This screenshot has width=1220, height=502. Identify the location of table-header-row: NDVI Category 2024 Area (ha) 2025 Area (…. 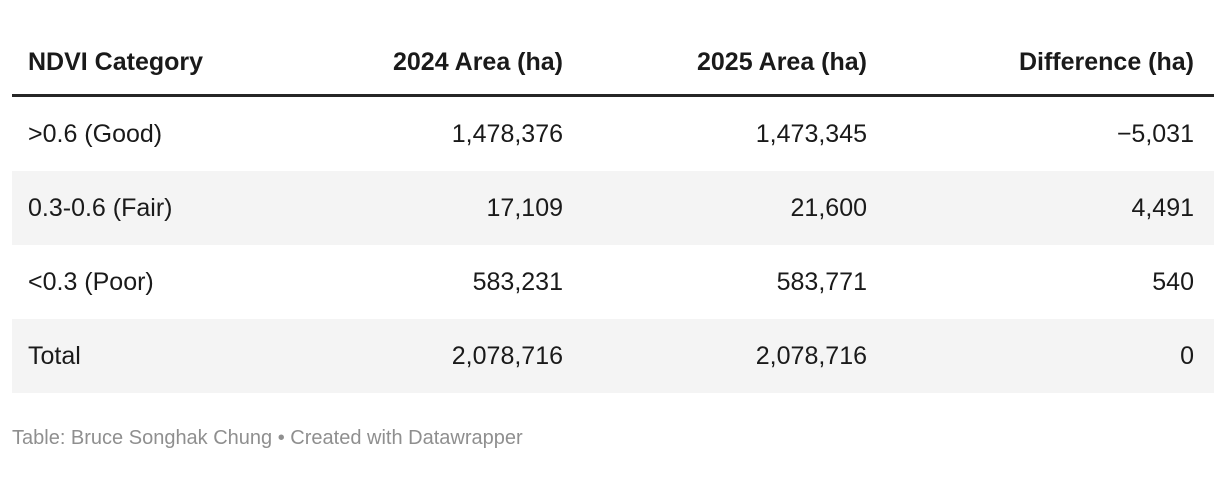
(613, 63).